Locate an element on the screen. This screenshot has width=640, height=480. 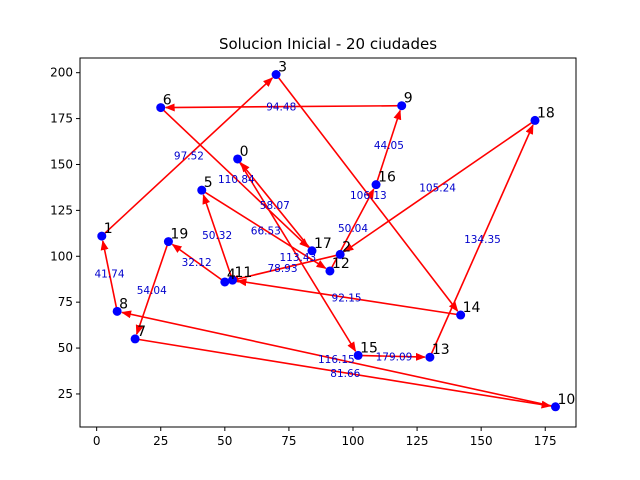
city-label: 4 is located at coordinates (231, 275).